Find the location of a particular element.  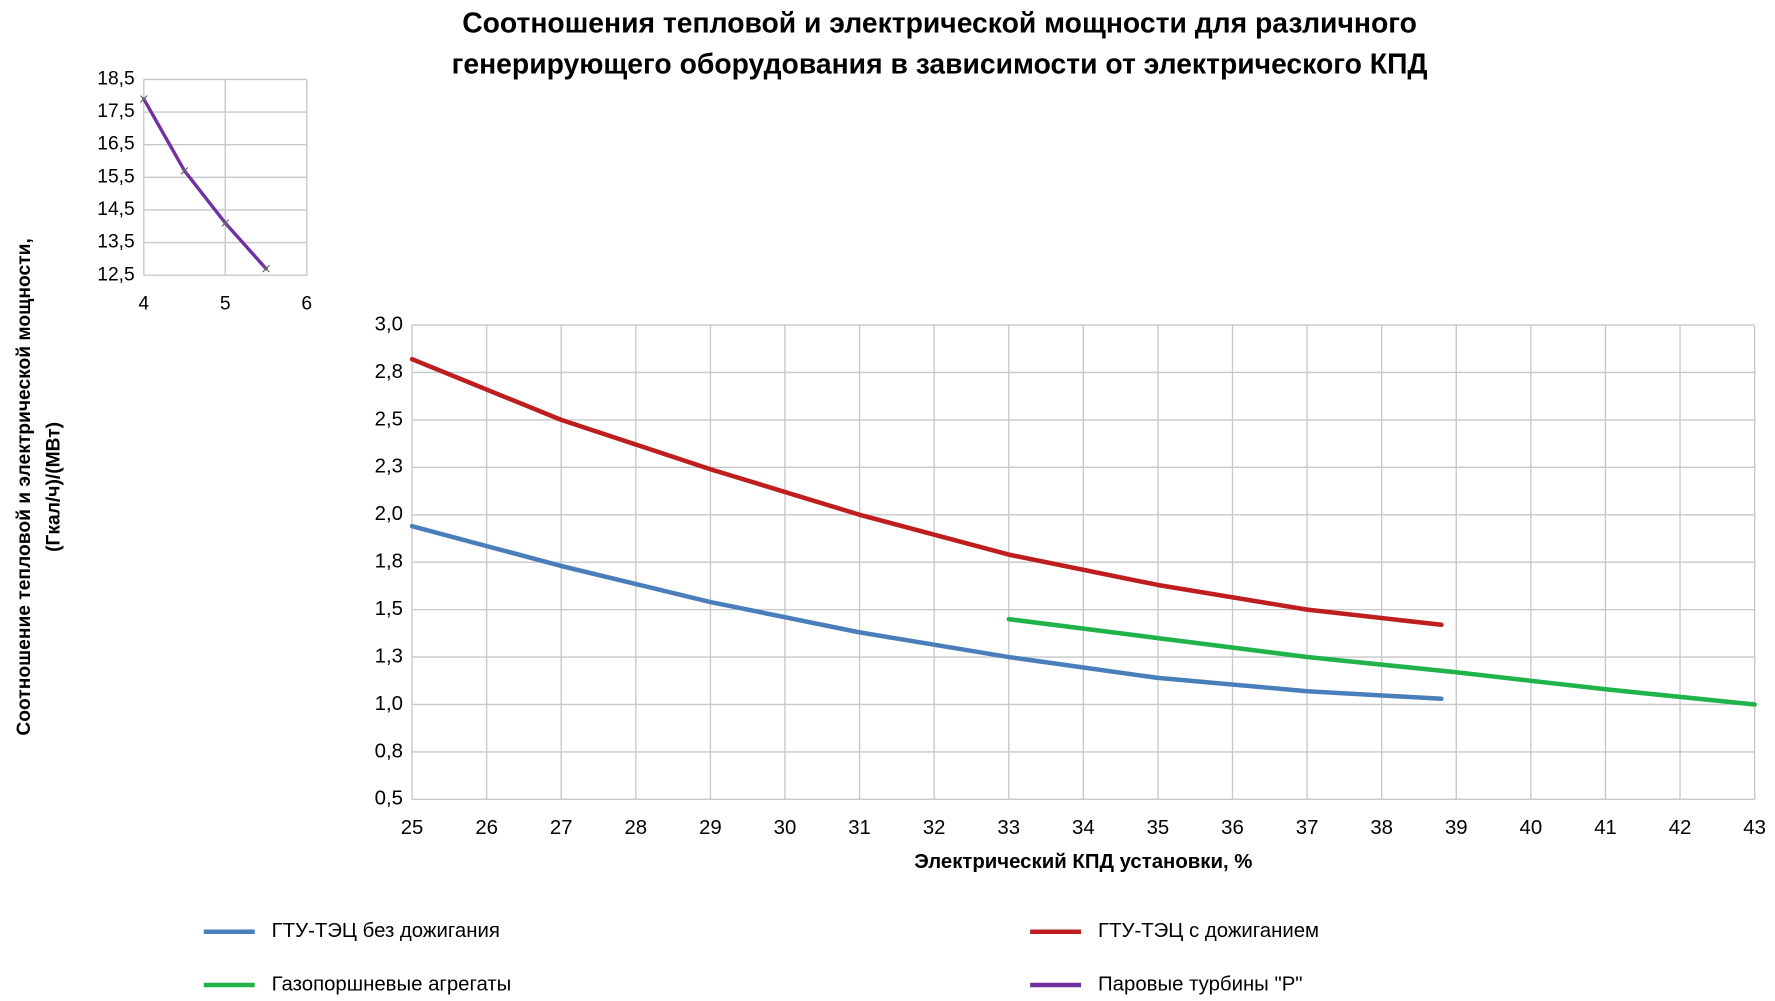

y-tick-label: 15,5 is located at coordinates (115, 176).